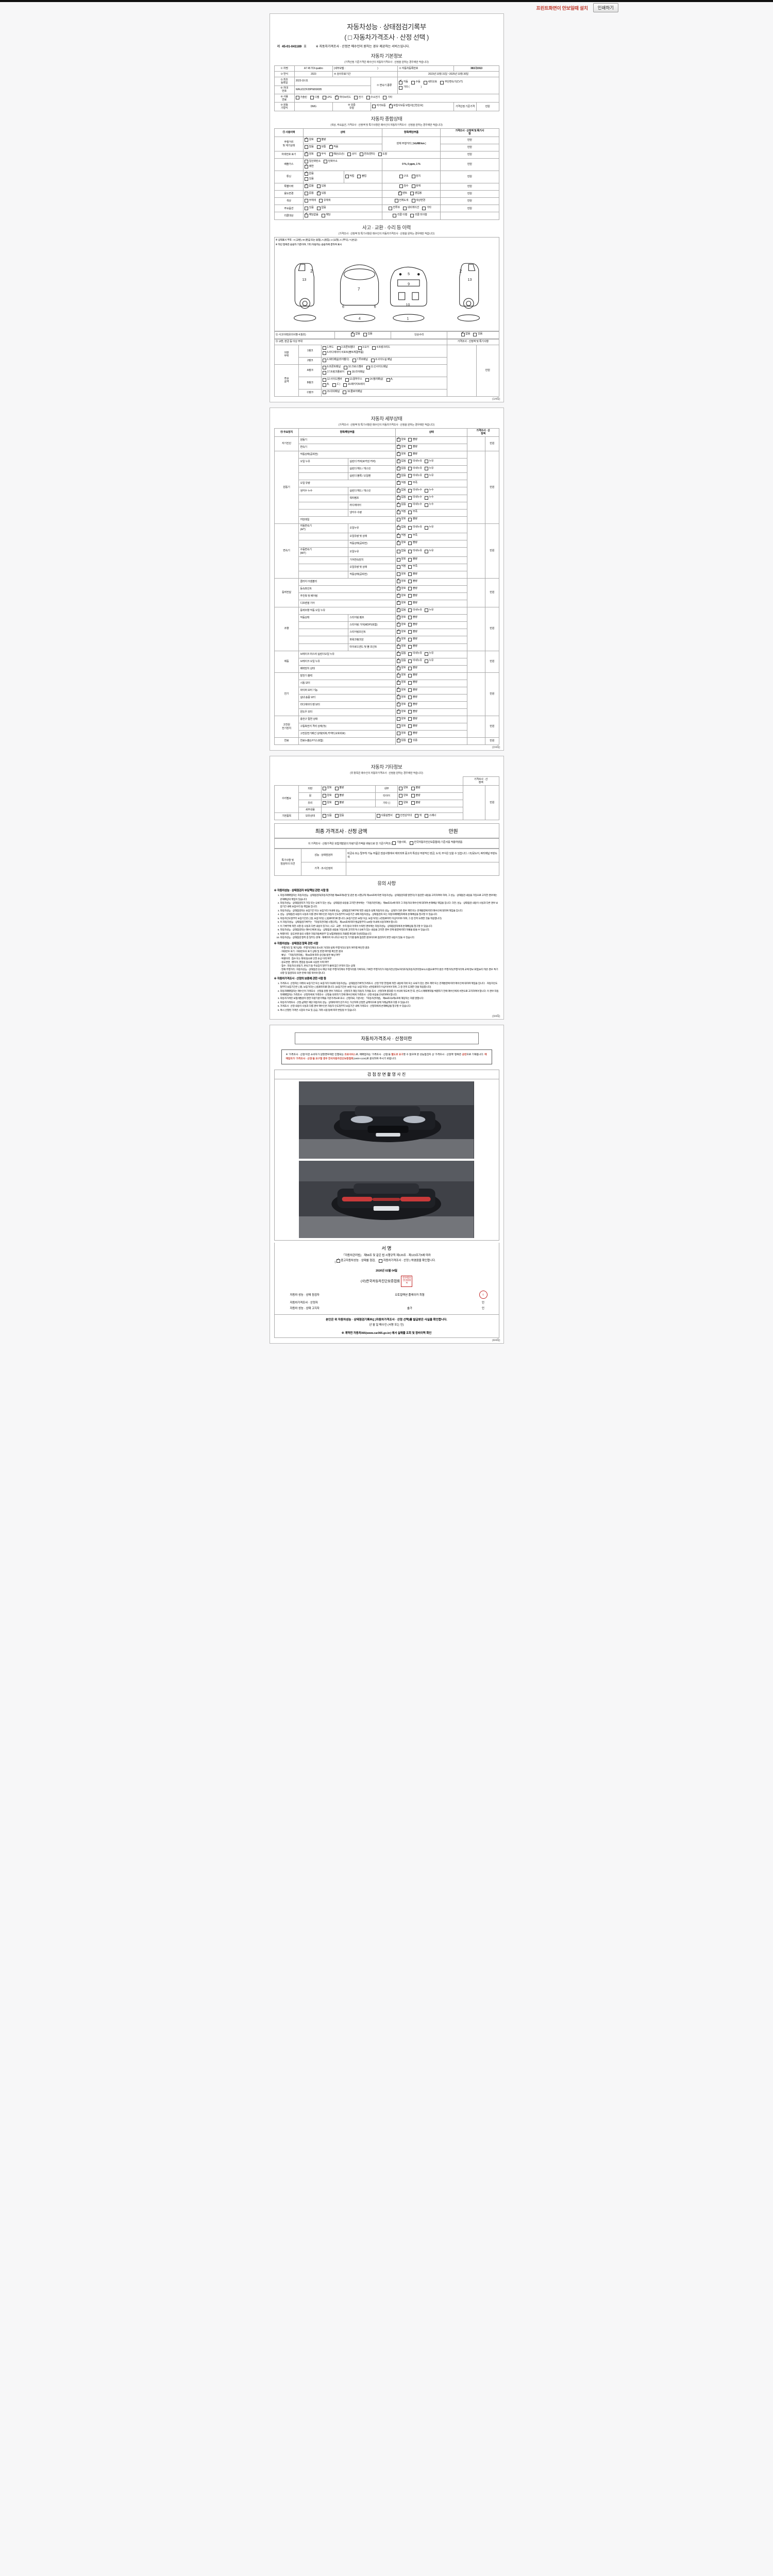 This screenshot has width=773, height=2576. What do you see at coordinates (389, 380) in the screenshot?
I see `part-pillar-a: A,` at bounding box center [389, 380].